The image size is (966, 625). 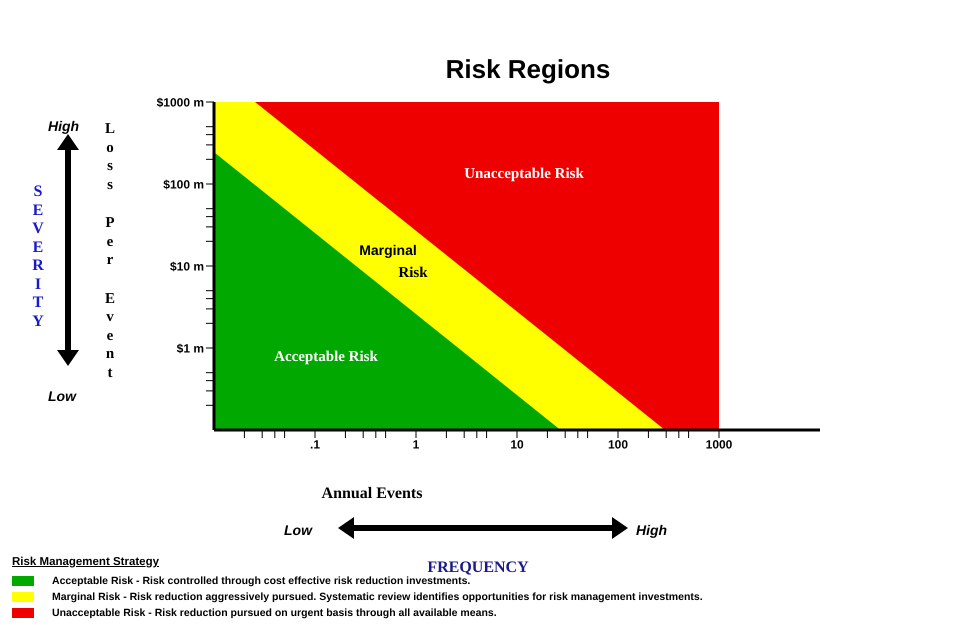 What do you see at coordinates (478, 567) in the screenshot?
I see `text: FREQUENCY` at bounding box center [478, 567].